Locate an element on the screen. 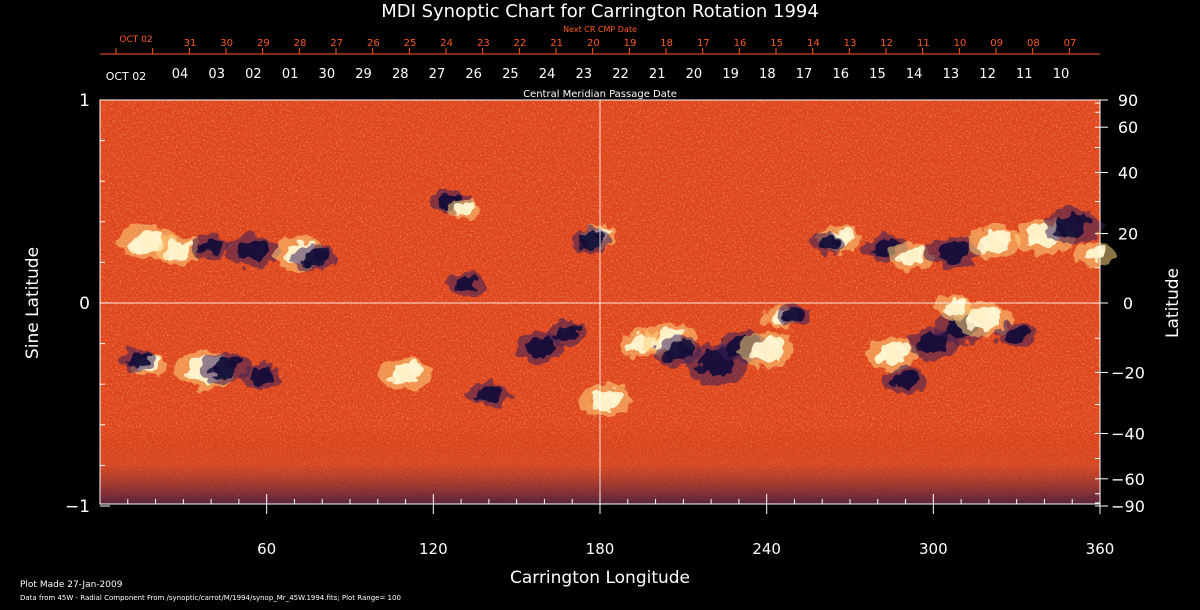 The height and width of the screenshot is (610, 1200). right-tick-label: 0 is located at coordinates (1128, 303).